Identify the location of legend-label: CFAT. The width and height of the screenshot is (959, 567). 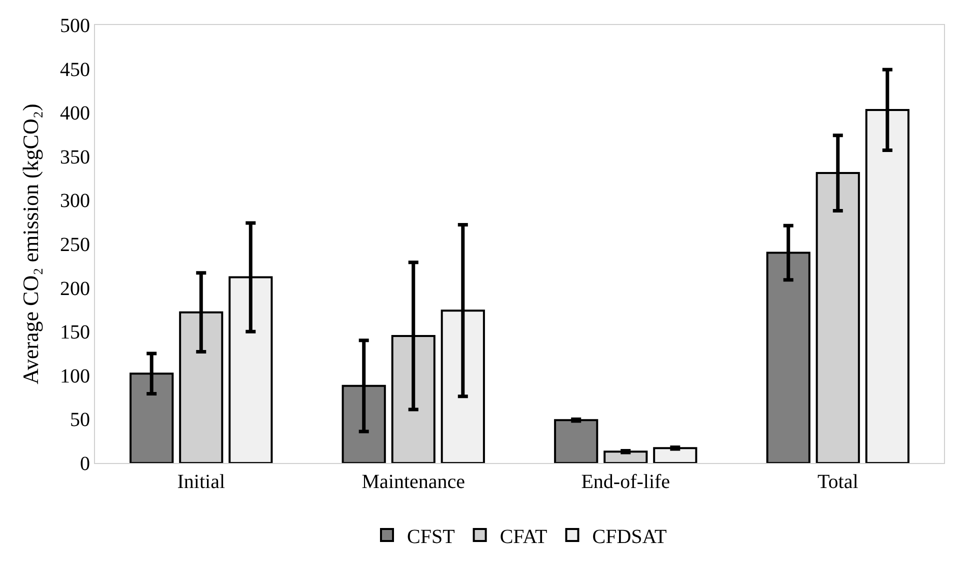
(524, 537).